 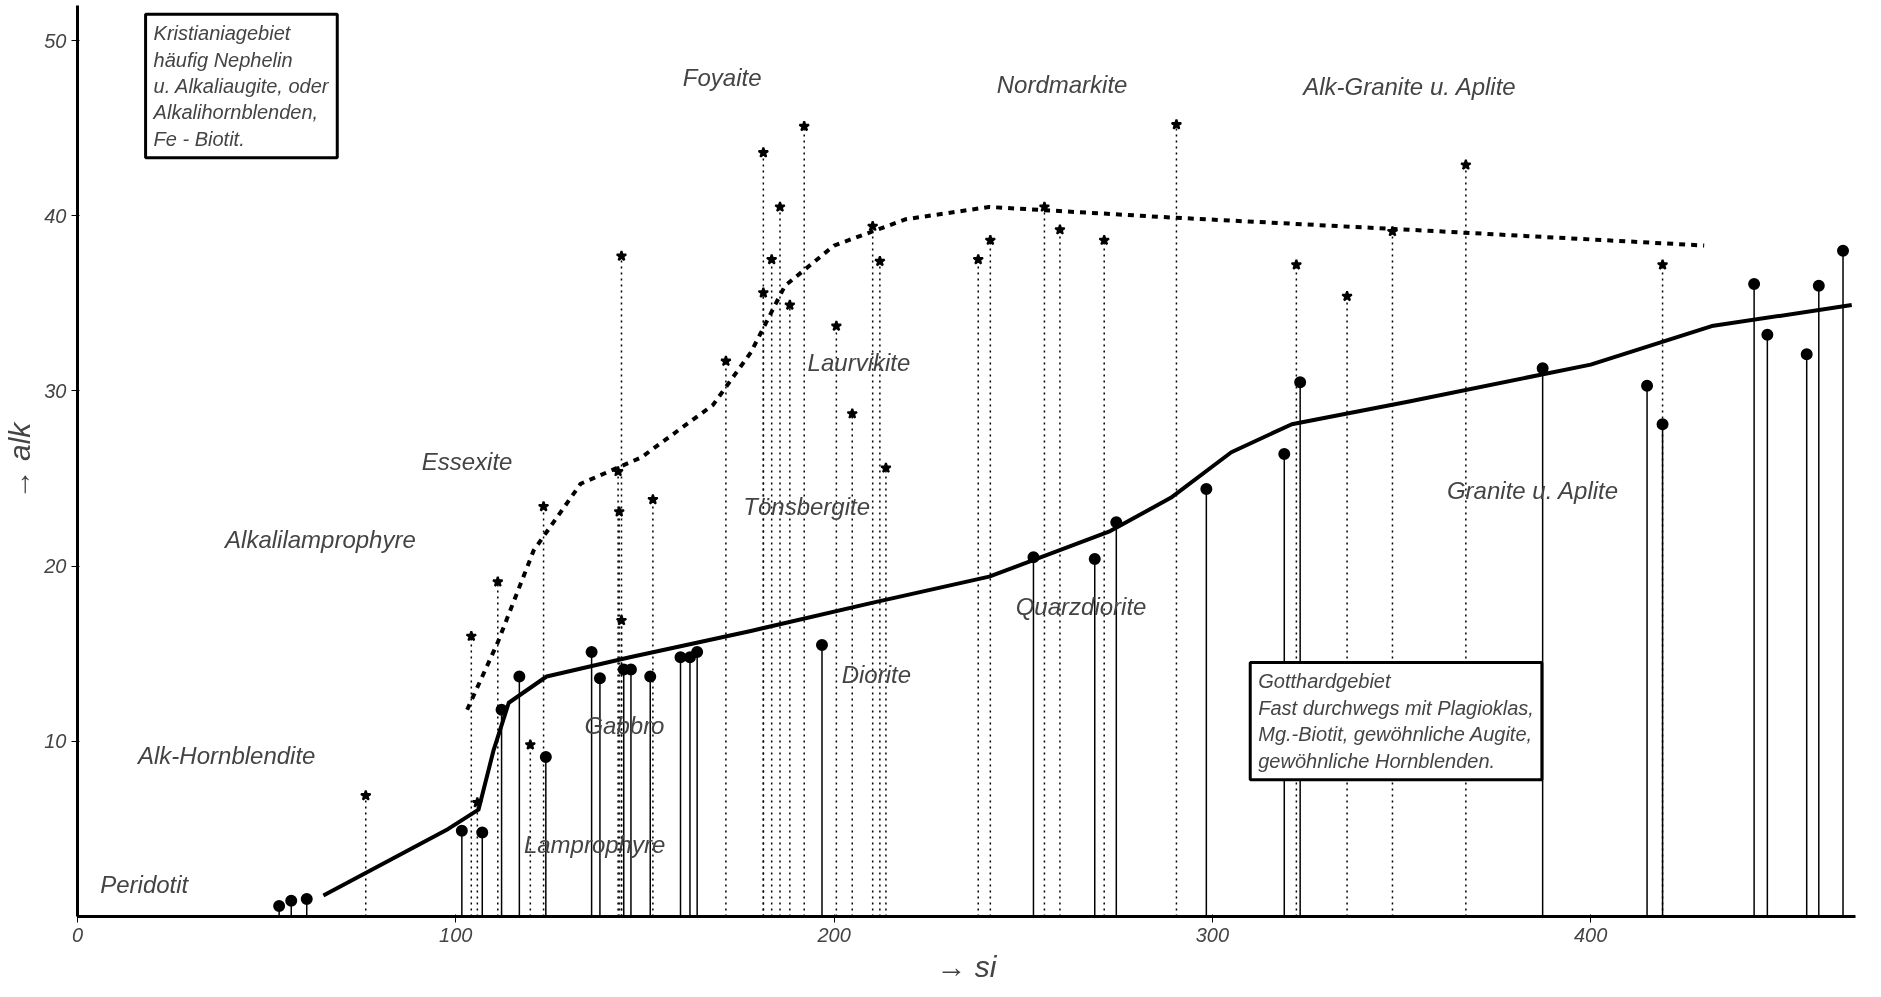 I want to click on x-tick-label: 0, so click(x=77, y=934).